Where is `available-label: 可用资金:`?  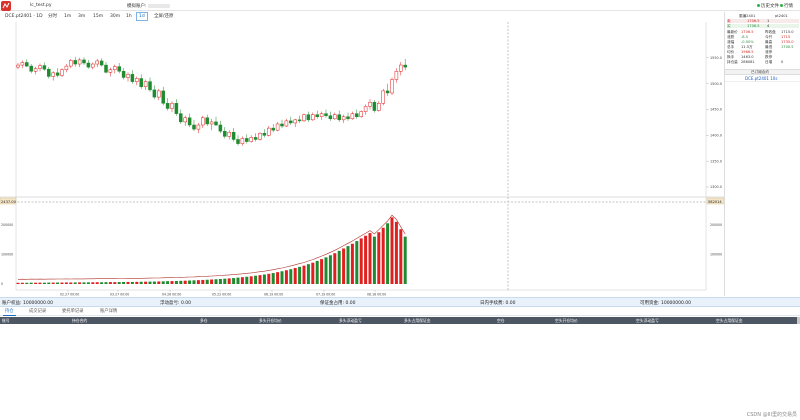 available-label: 可用资金: is located at coordinates (650, 303).